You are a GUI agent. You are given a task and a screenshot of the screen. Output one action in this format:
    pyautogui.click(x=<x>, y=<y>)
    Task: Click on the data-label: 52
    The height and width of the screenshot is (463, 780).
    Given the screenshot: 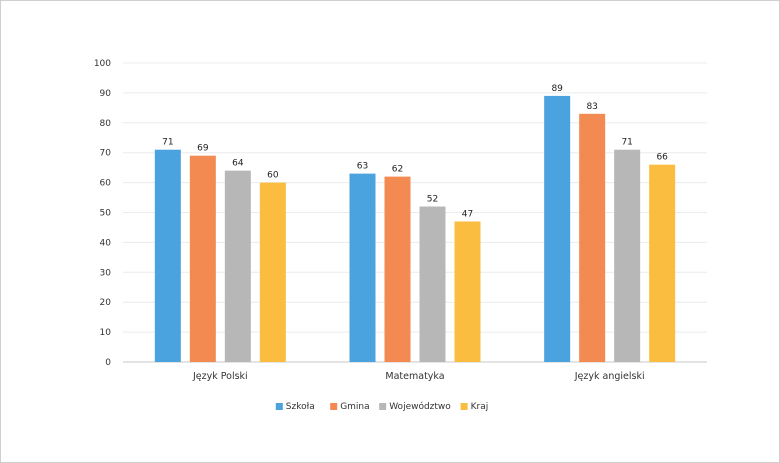 What is the action you would take?
    pyautogui.click(x=432, y=200)
    